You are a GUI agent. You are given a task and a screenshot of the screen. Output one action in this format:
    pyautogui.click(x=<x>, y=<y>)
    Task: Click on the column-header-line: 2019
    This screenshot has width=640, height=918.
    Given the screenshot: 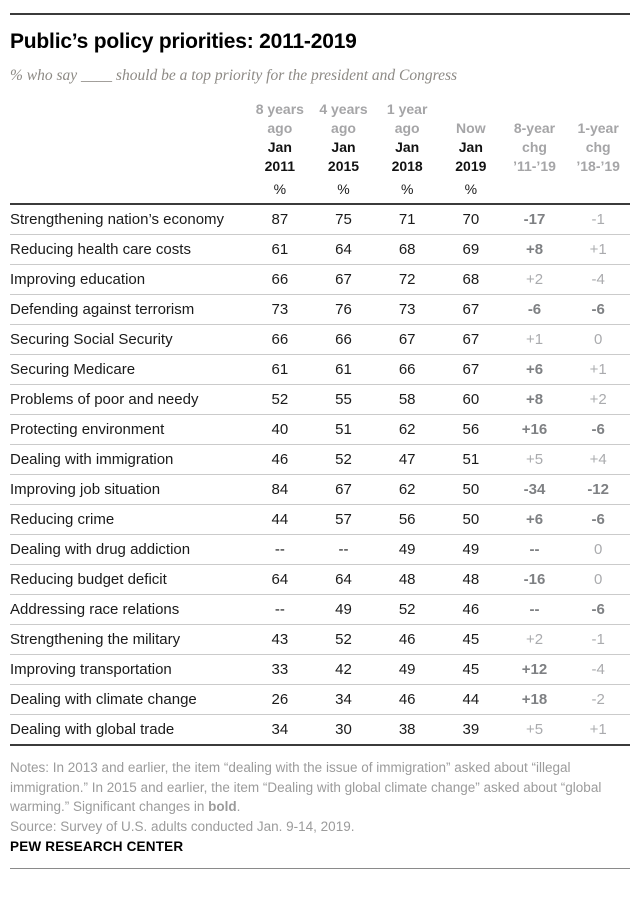 What is the action you would take?
    pyautogui.click(x=471, y=166)
    